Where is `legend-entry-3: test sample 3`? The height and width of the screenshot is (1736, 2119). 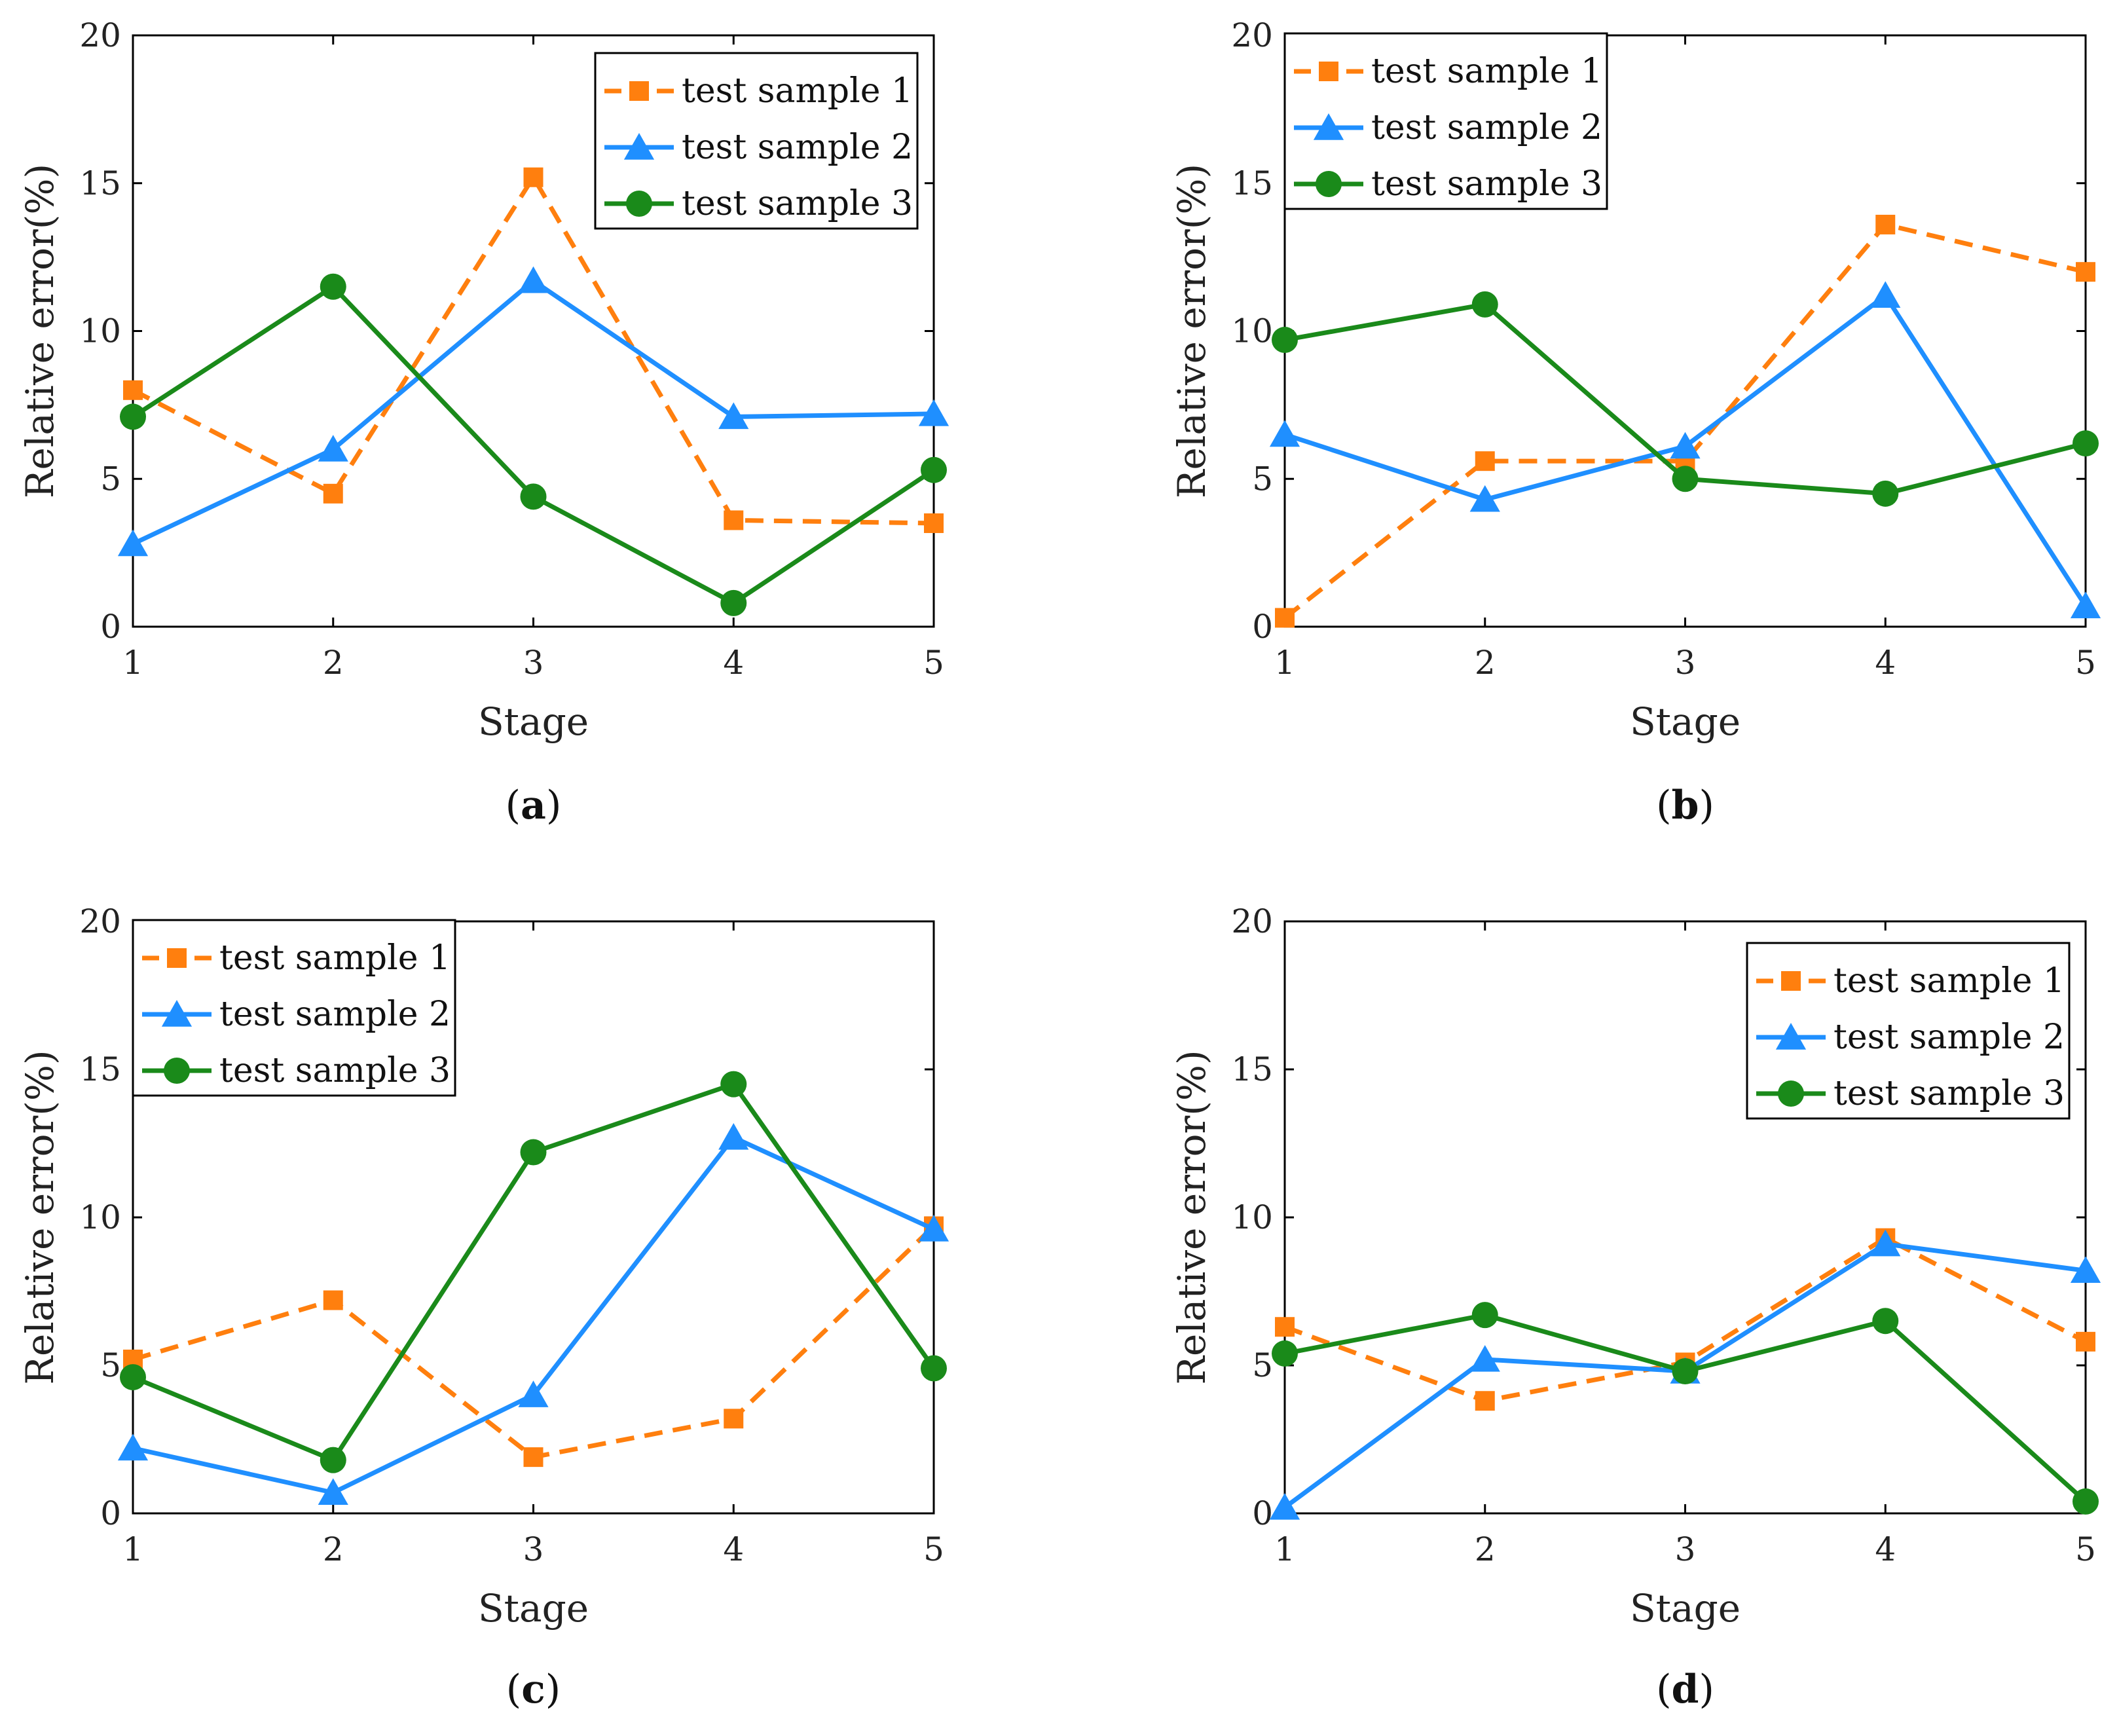 legend-entry-3: test sample 3 is located at coordinates (335, 1070).